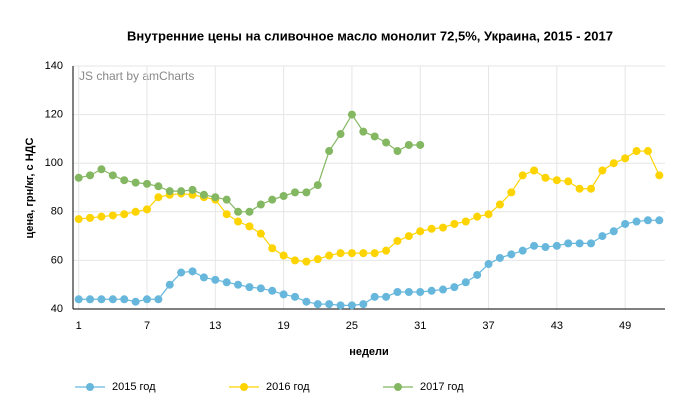  What do you see at coordinates (54, 66) in the screenshot?
I see `y-tick-label: 140` at bounding box center [54, 66].